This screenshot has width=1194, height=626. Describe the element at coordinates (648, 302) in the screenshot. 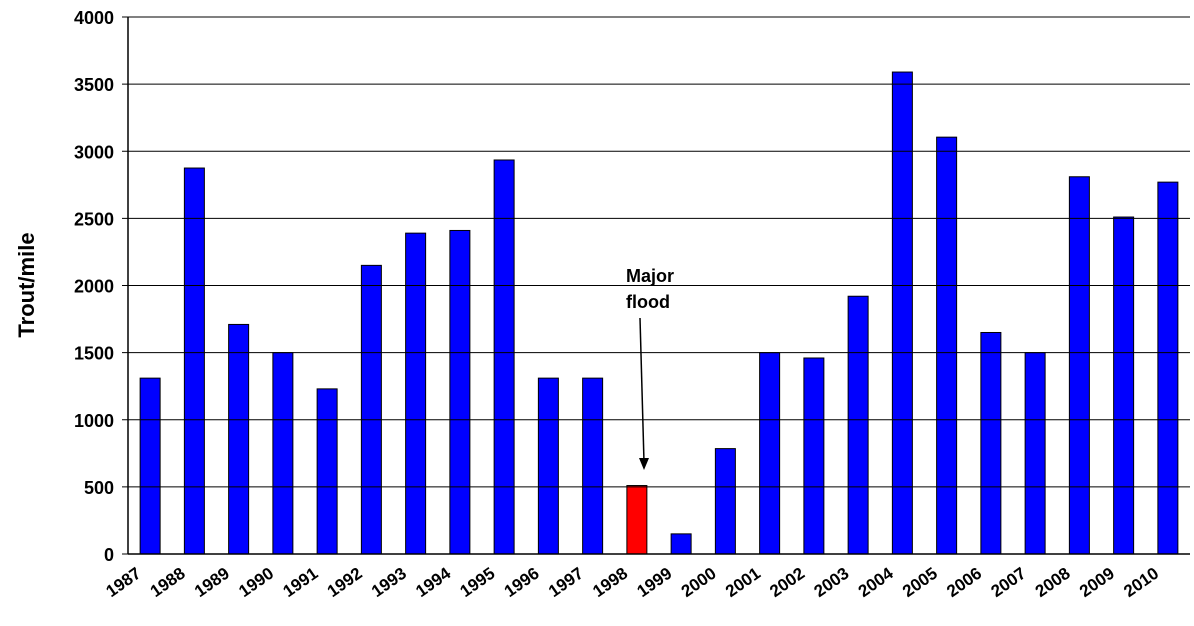

I see `annotation: flood` at that location.